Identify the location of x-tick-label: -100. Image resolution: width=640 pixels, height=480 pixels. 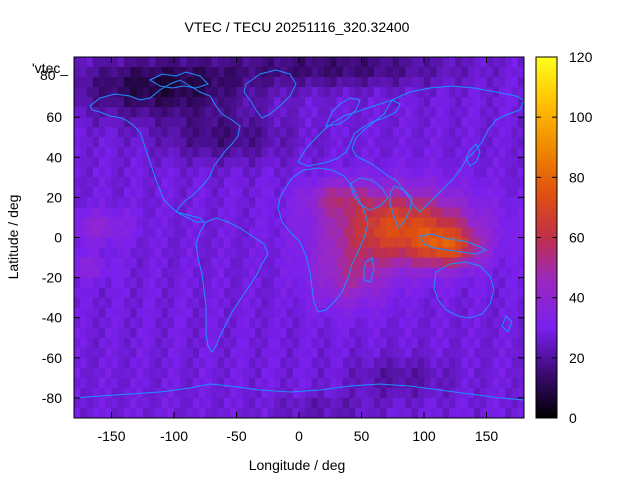
(174, 436).